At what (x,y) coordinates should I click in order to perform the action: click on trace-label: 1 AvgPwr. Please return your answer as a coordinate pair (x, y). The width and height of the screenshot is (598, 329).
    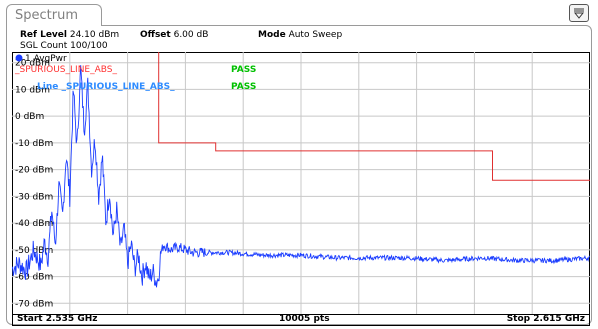
    Looking at the image, I should click on (46, 59).